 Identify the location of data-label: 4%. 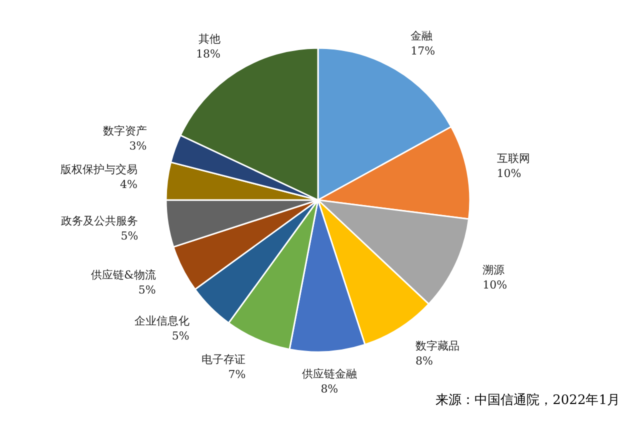
(129, 185).